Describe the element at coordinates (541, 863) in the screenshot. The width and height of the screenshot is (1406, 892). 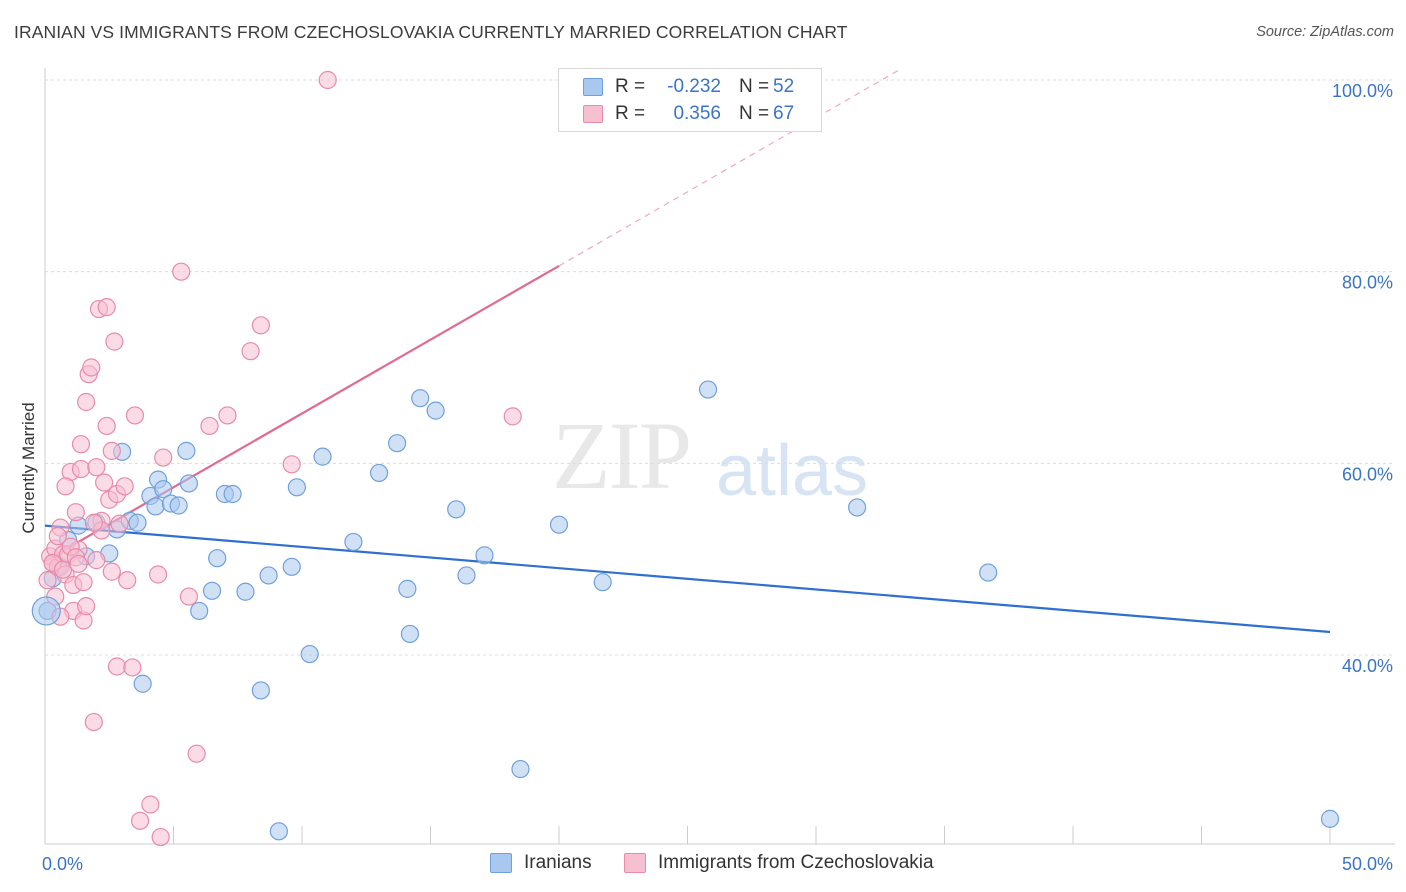
I see `legend-item-iranians: Iranians` at that location.